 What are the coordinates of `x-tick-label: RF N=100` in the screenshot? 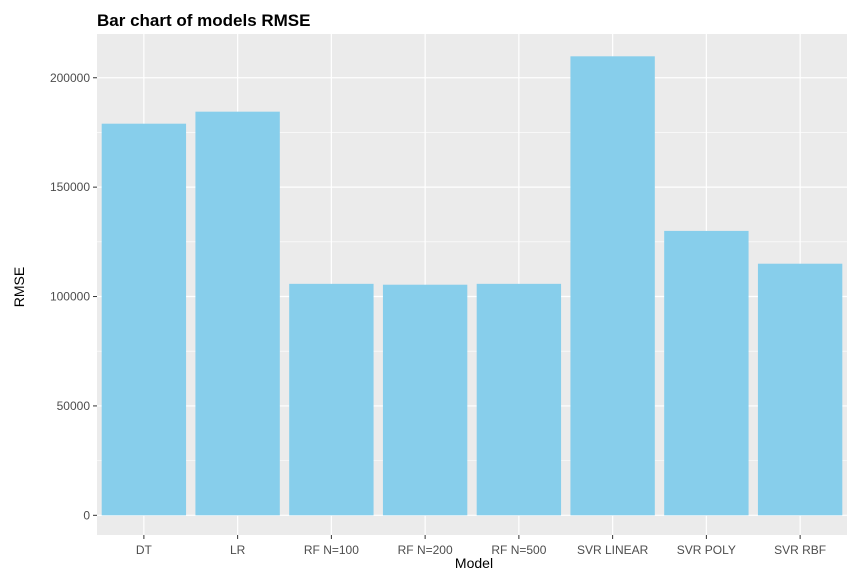 It's located at (331, 550).